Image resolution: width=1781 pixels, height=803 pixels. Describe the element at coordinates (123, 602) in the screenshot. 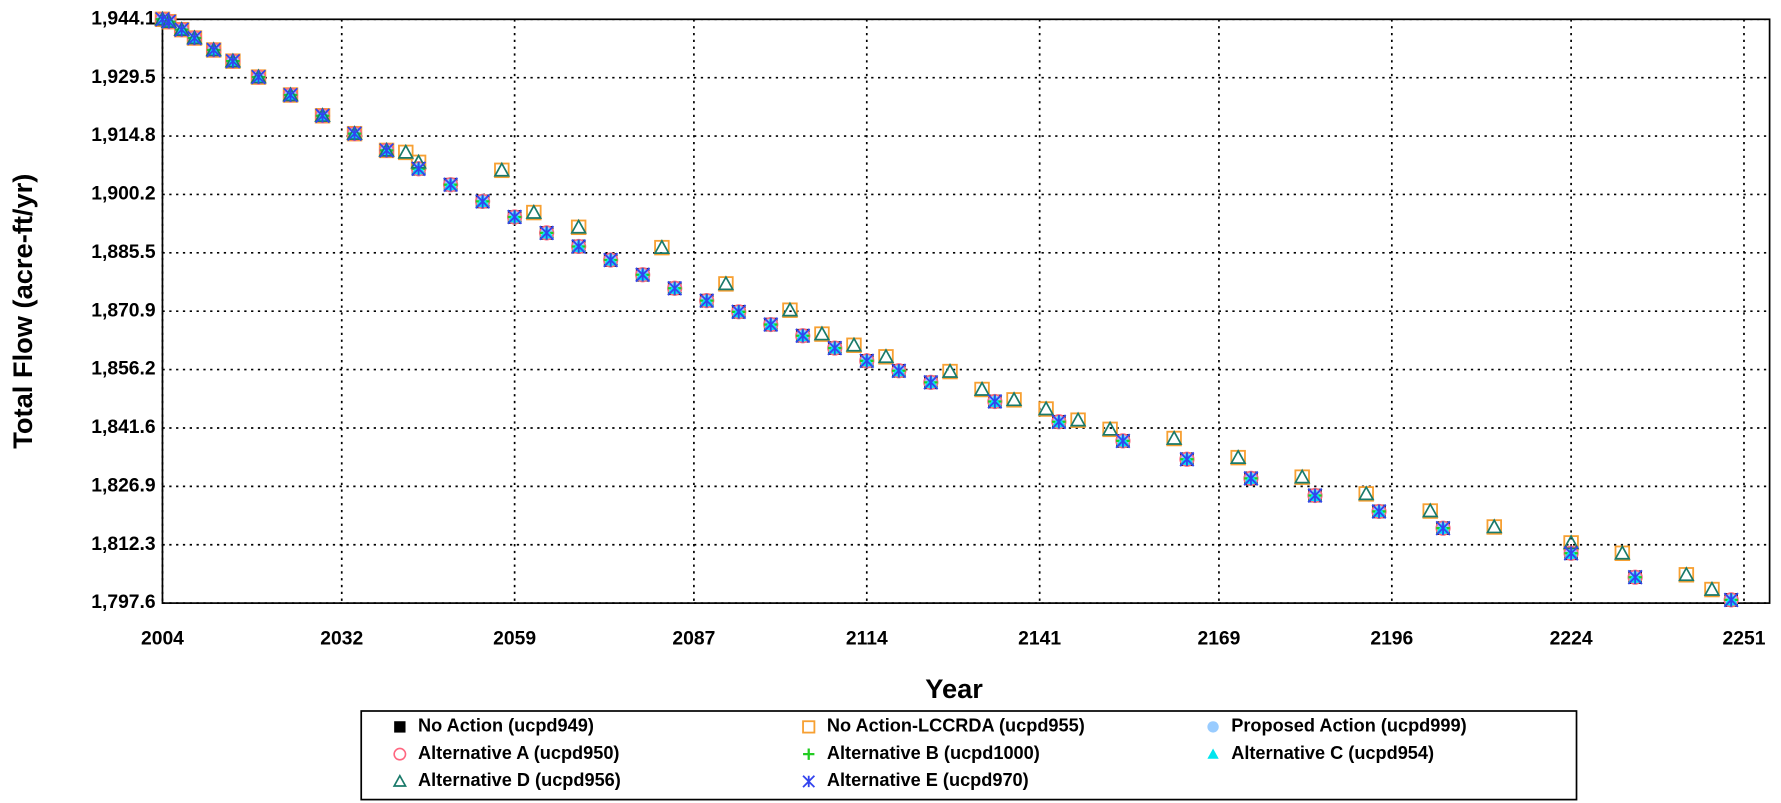

I see `y-tick-label: 1,797.6` at that location.